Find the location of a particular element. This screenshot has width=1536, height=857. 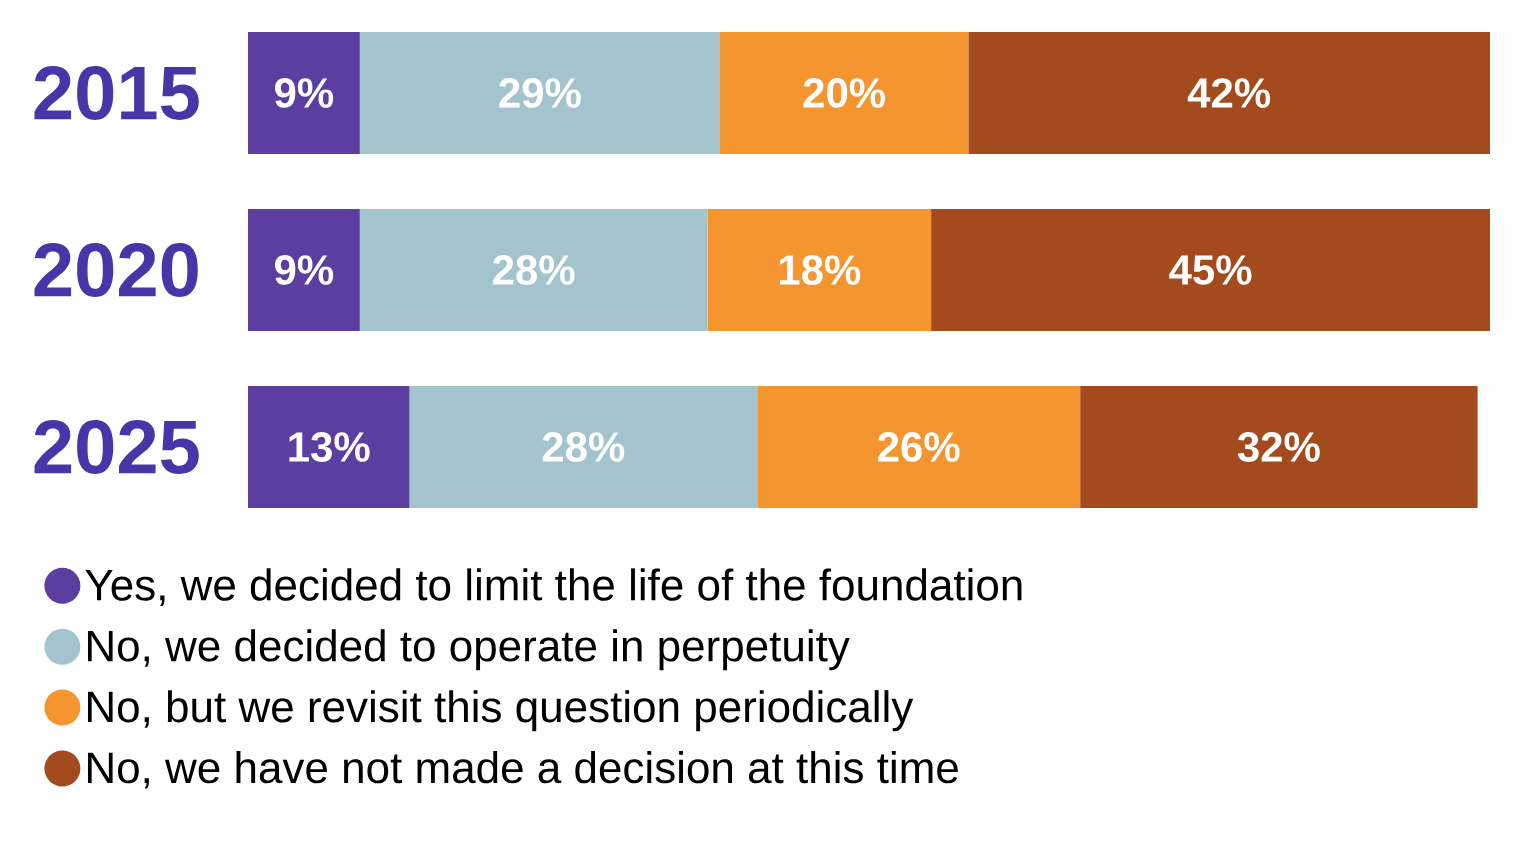

data-label: 18% is located at coordinates (820, 270).